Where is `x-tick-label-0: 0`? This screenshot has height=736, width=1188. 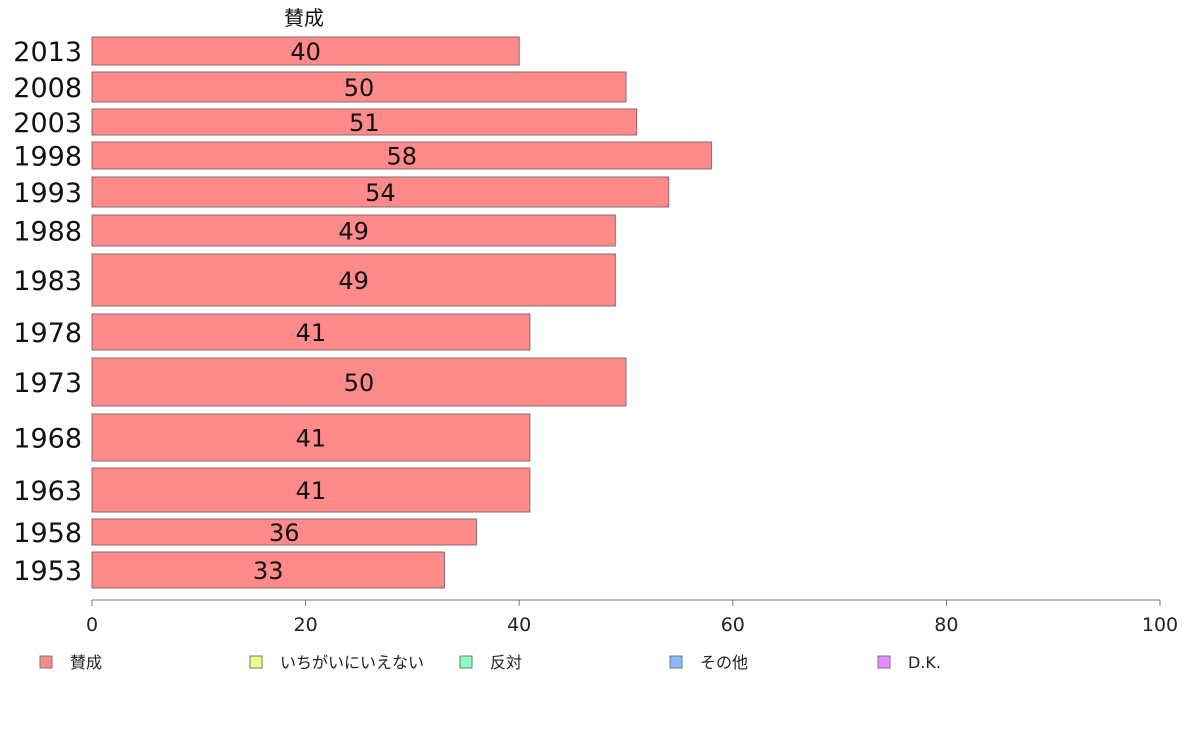
x-tick-label-0: 0 is located at coordinates (92, 625).